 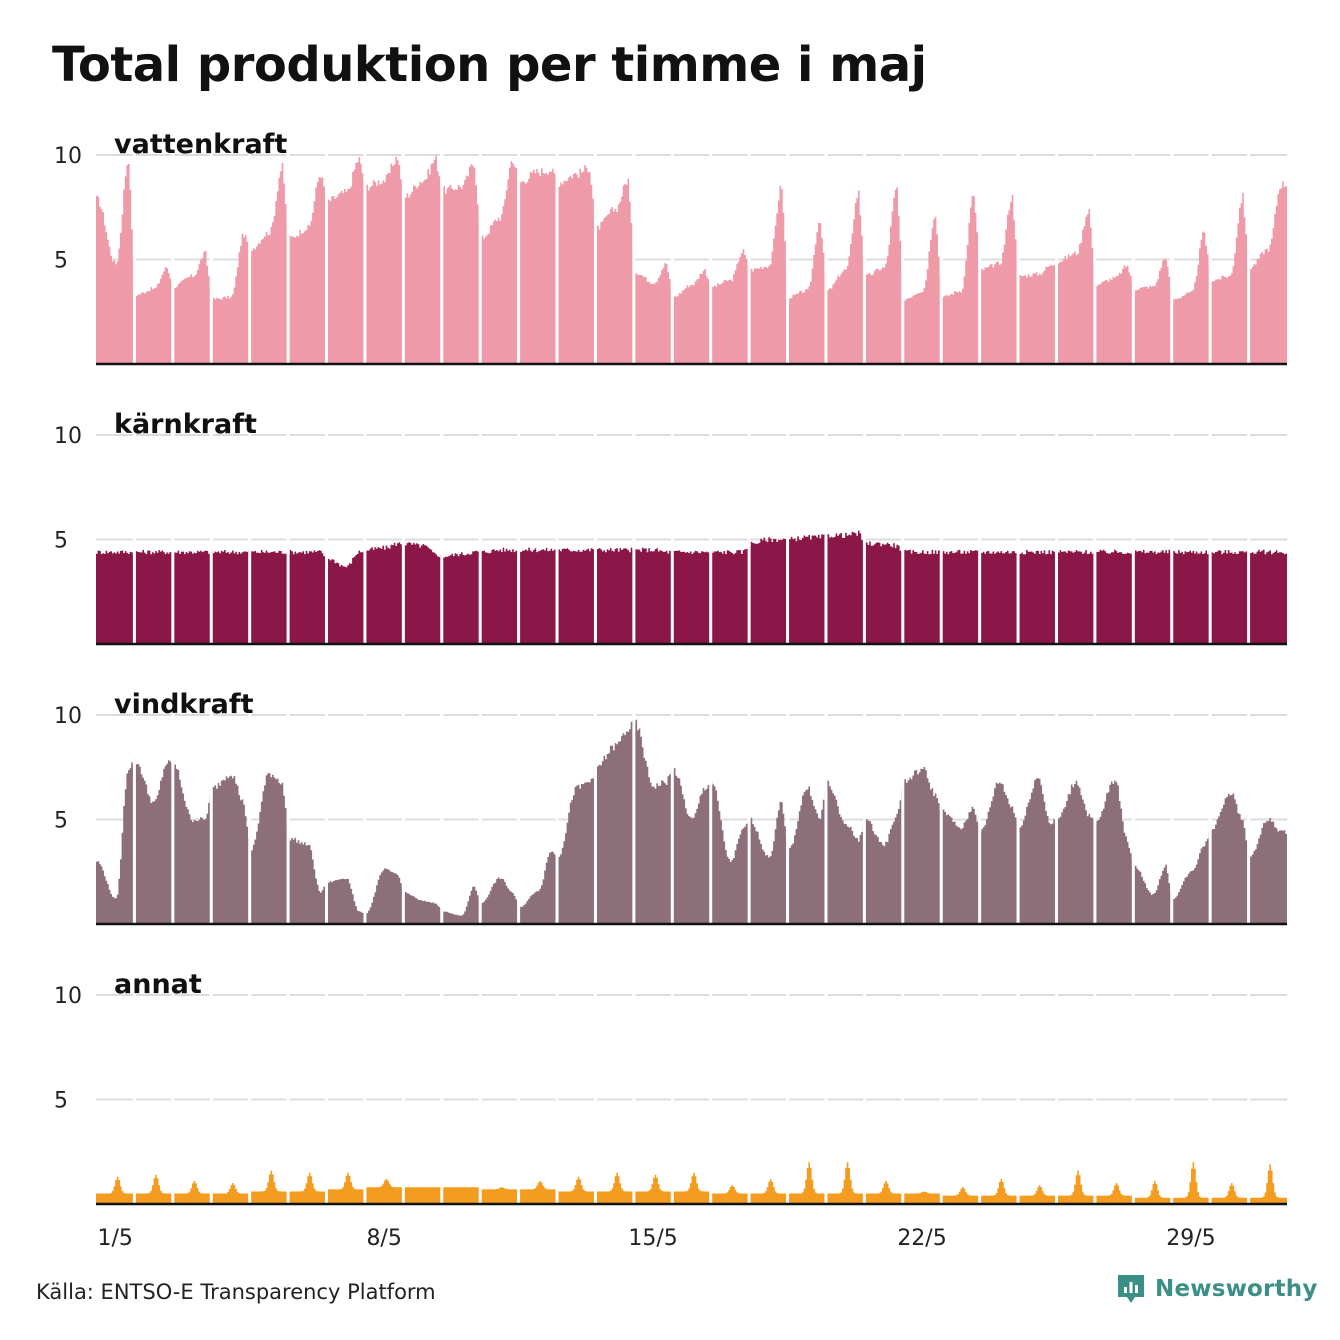 What do you see at coordinates (489, 65) in the screenshot?
I see `chart-title: Total produktion per timme i maj` at bounding box center [489, 65].